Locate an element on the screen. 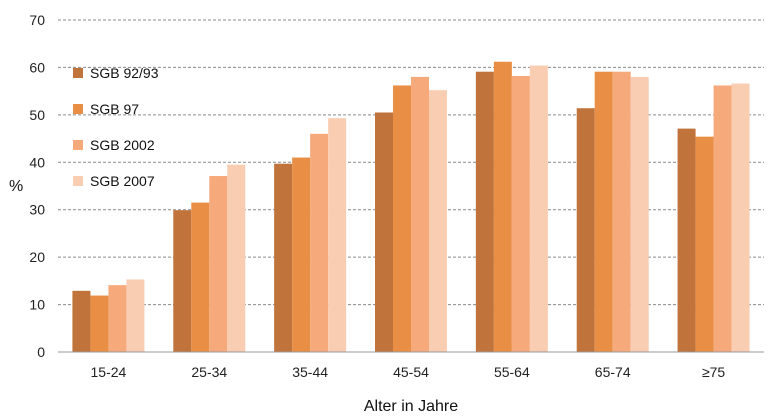  x-tick-label: 25-34 is located at coordinates (209, 372).